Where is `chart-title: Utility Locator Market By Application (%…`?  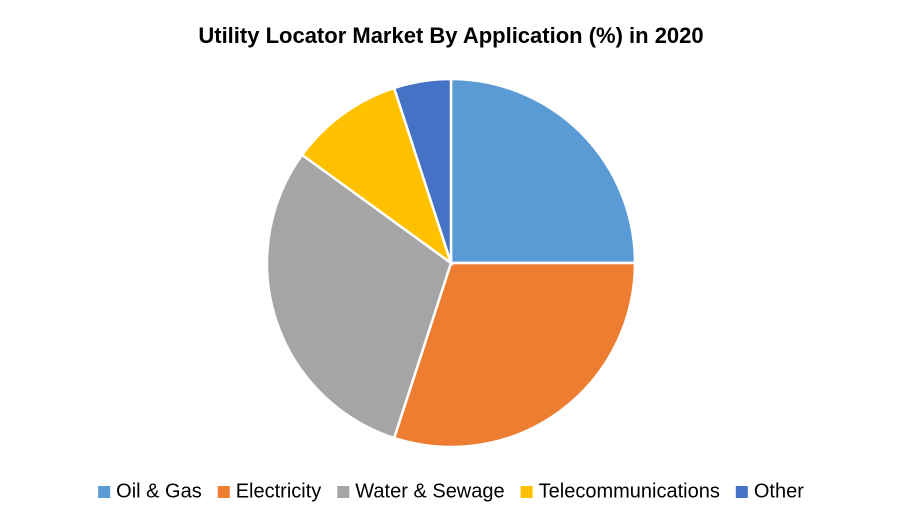 chart-title: Utility Locator Market By Application (%… is located at coordinates (450, 35).